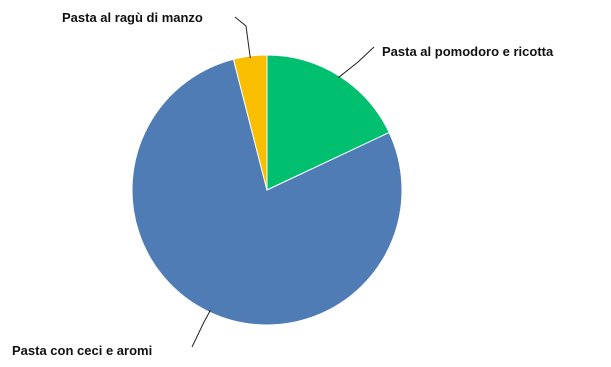  I want to click on pie-slice-pasta-al-pomodoro-e-ricotta, so click(328, 122).